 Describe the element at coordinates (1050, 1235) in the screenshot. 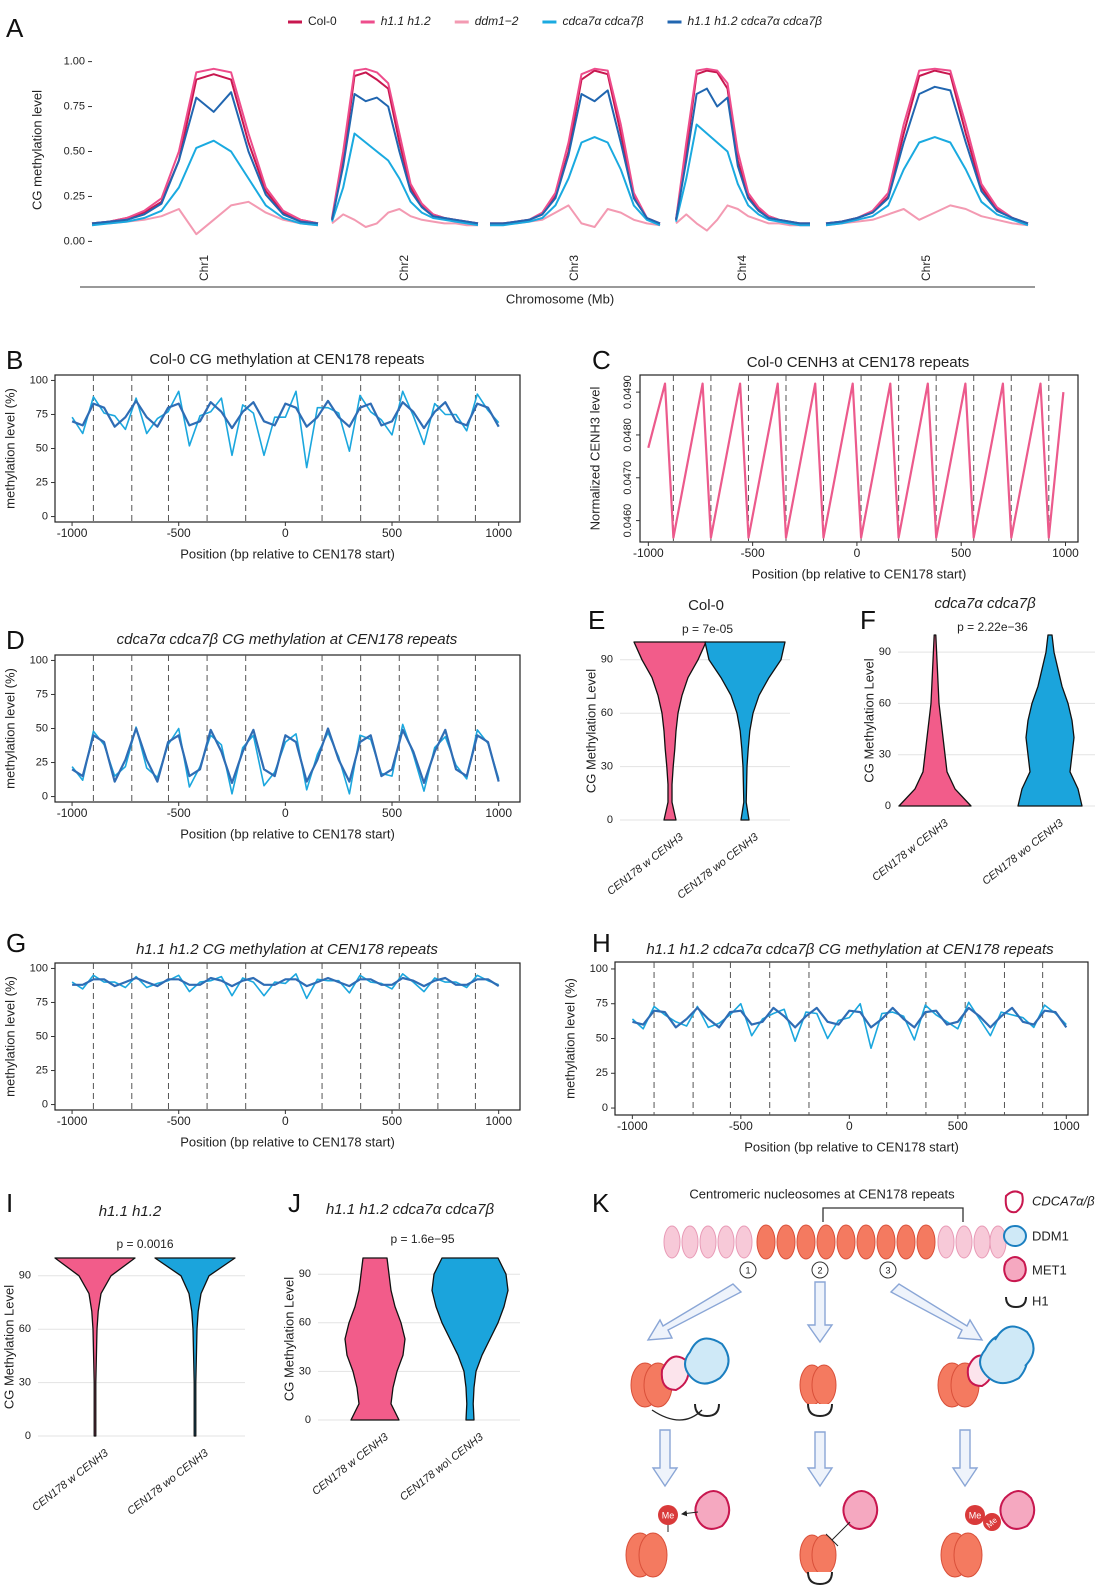

I see `legend-label: DDM1` at that location.